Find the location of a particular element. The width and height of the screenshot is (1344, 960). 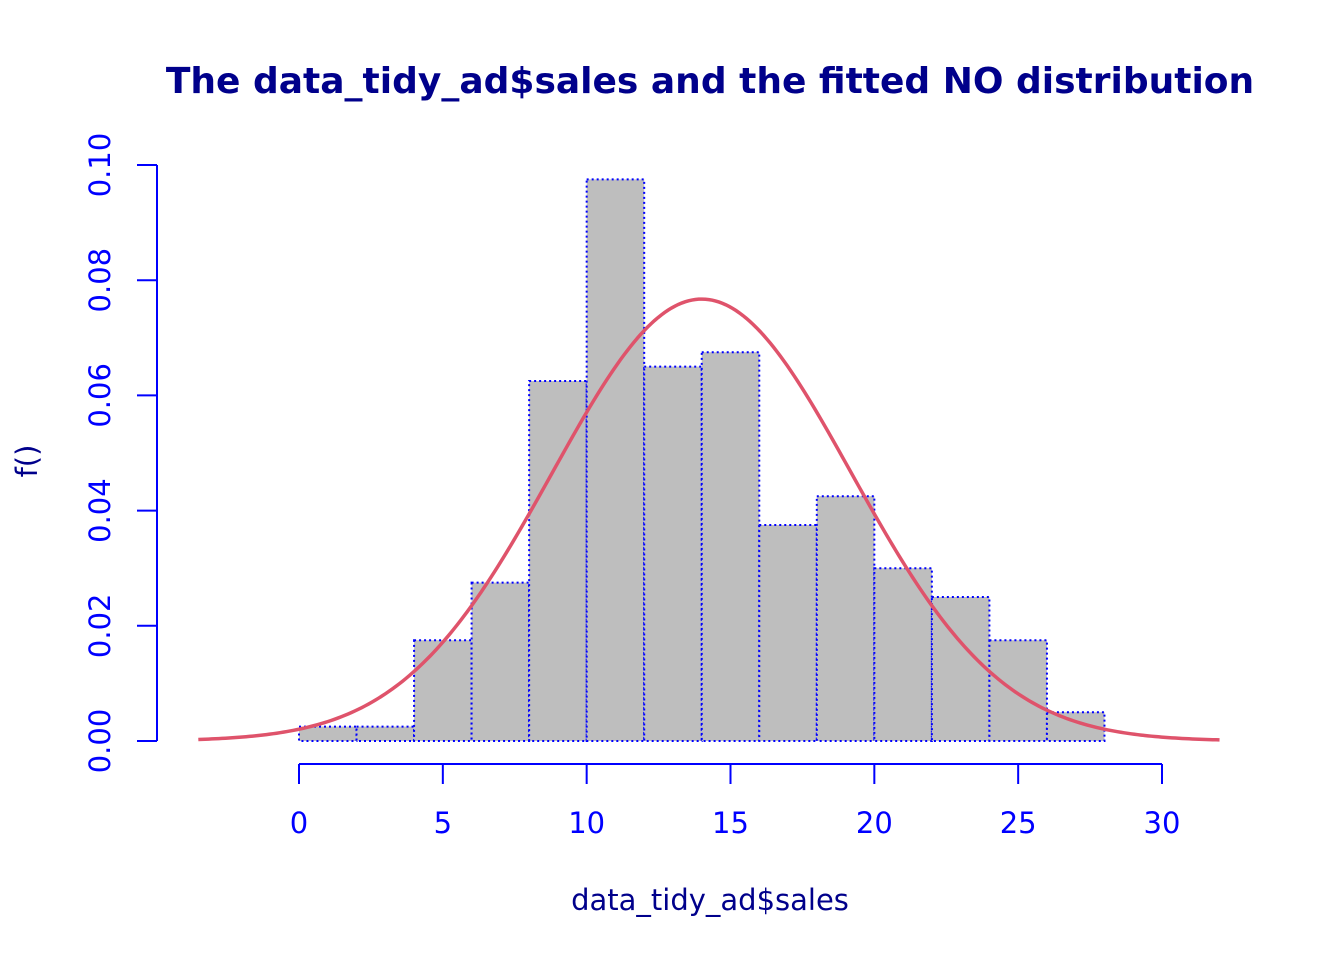

x-tick-label: 20 is located at coordinates (874, 823).